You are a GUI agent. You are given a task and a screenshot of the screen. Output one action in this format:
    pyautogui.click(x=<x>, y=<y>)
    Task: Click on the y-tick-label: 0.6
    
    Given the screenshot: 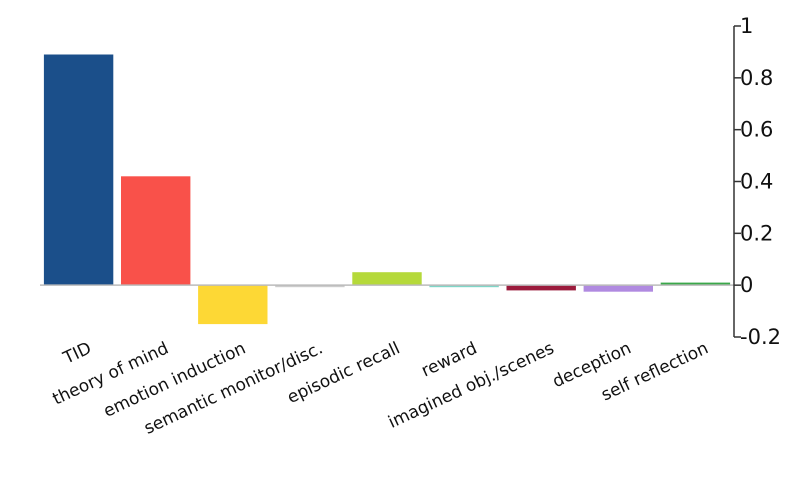 What is the action you would take?
    pyautogui.click(x=756, y=130)
    